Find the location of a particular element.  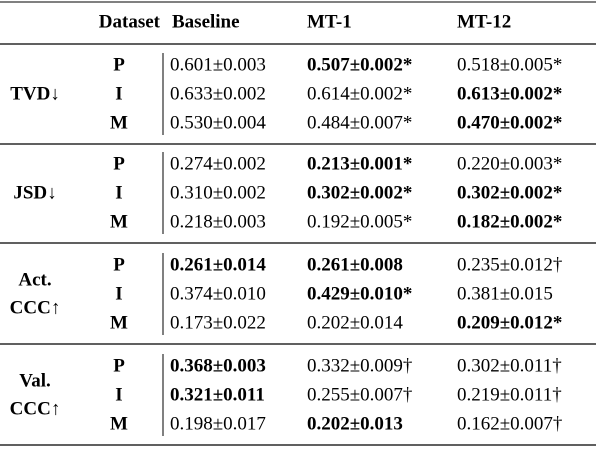

column-header: Dataset is located at coordinates (130, 21).